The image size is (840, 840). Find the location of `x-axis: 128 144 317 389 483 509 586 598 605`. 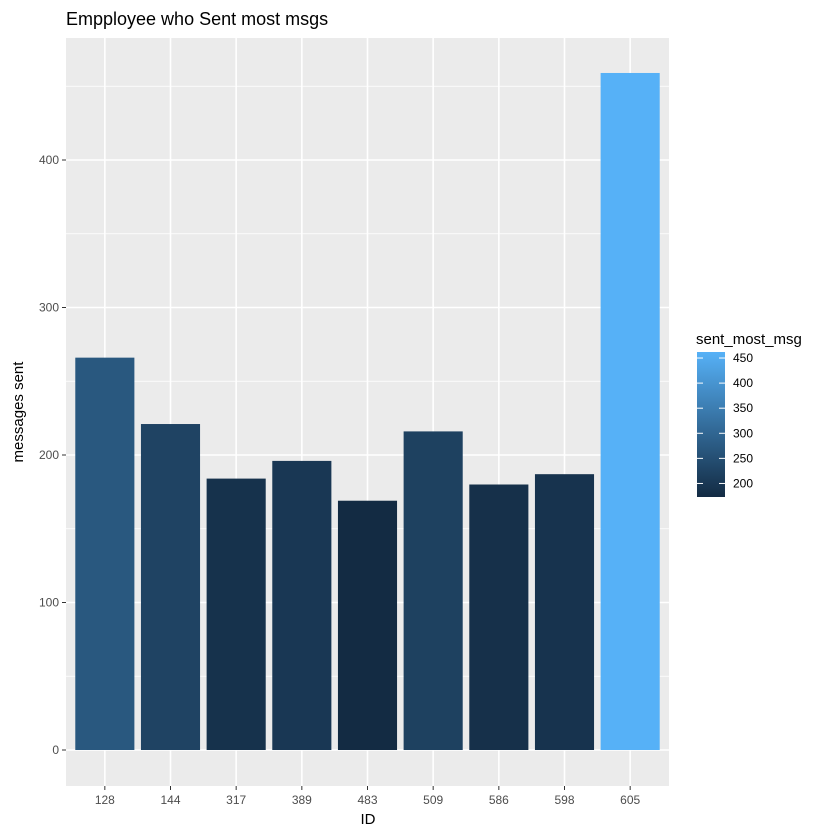

x-axis: 128 144 317 389 483 509 586 598 605 is located at coordinates (367, 796).